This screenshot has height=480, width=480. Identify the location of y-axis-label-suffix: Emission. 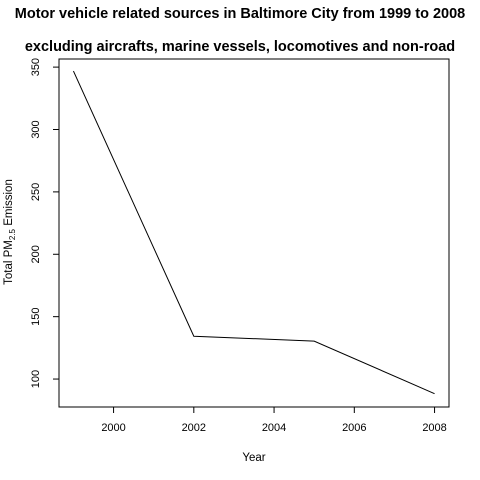
(9, 204).